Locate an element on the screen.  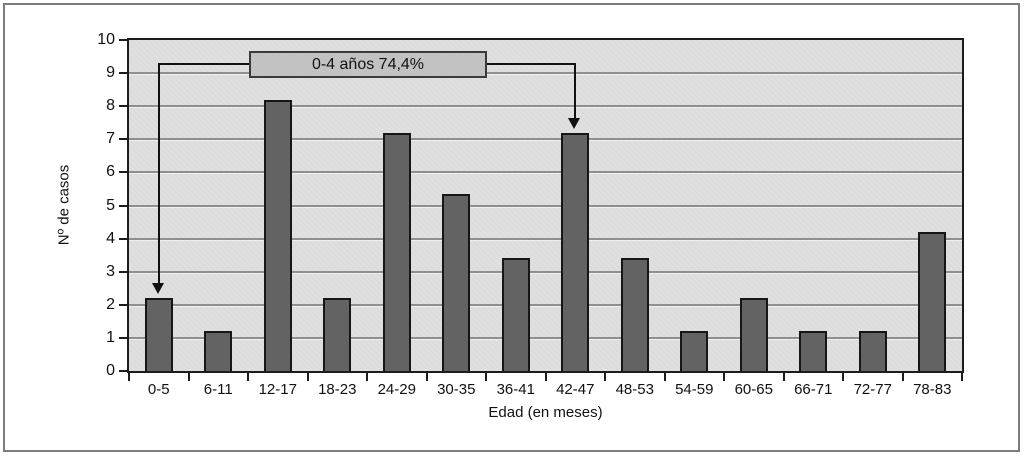
y-tick-label: 10 is located at coordinates (106, 39).